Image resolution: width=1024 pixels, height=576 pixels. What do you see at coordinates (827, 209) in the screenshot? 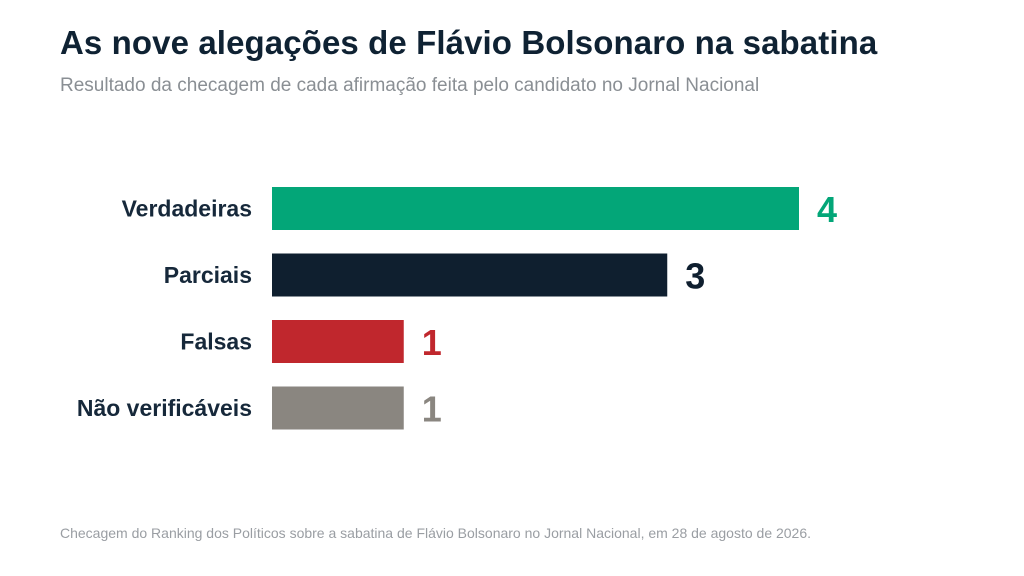
I see `value-label: 4` at bounding box center [827, 209].